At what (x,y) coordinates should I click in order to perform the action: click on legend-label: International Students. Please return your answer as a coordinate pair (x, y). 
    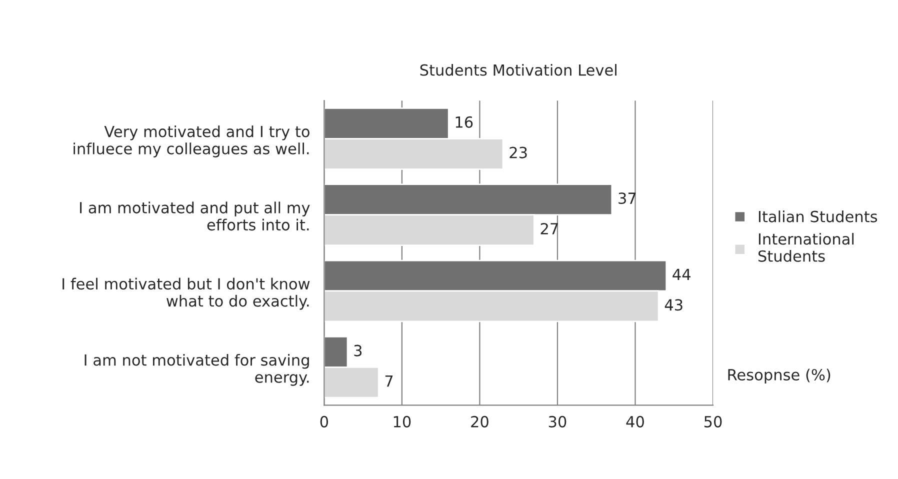
    Looking at the image, I should click on (806, 247).